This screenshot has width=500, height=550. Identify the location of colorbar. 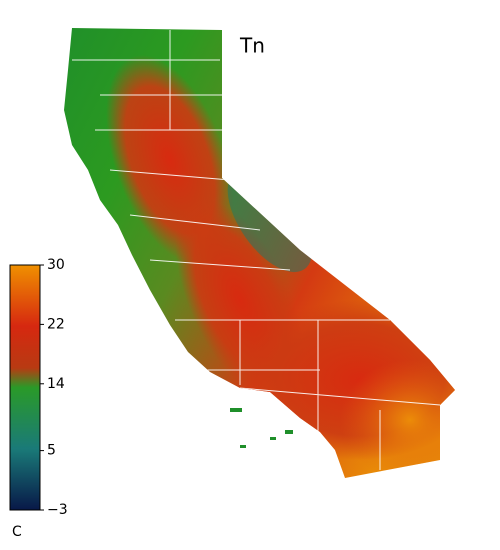
(25, 387).